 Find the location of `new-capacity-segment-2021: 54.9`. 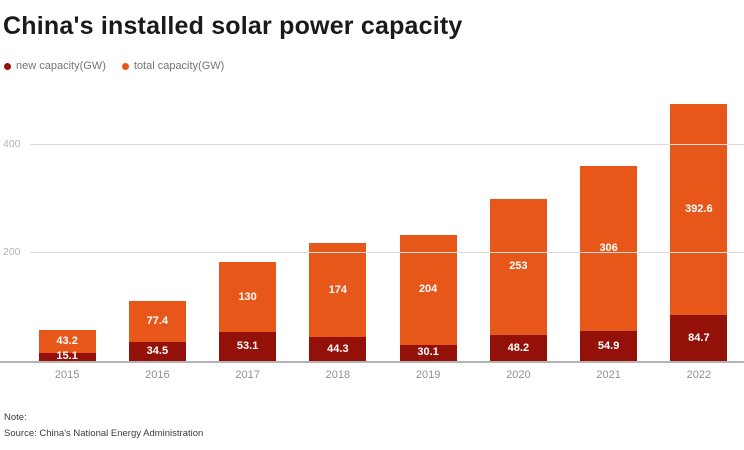

new-capacity-segment-2021: 54.9 is located at coordinates (609, 346).